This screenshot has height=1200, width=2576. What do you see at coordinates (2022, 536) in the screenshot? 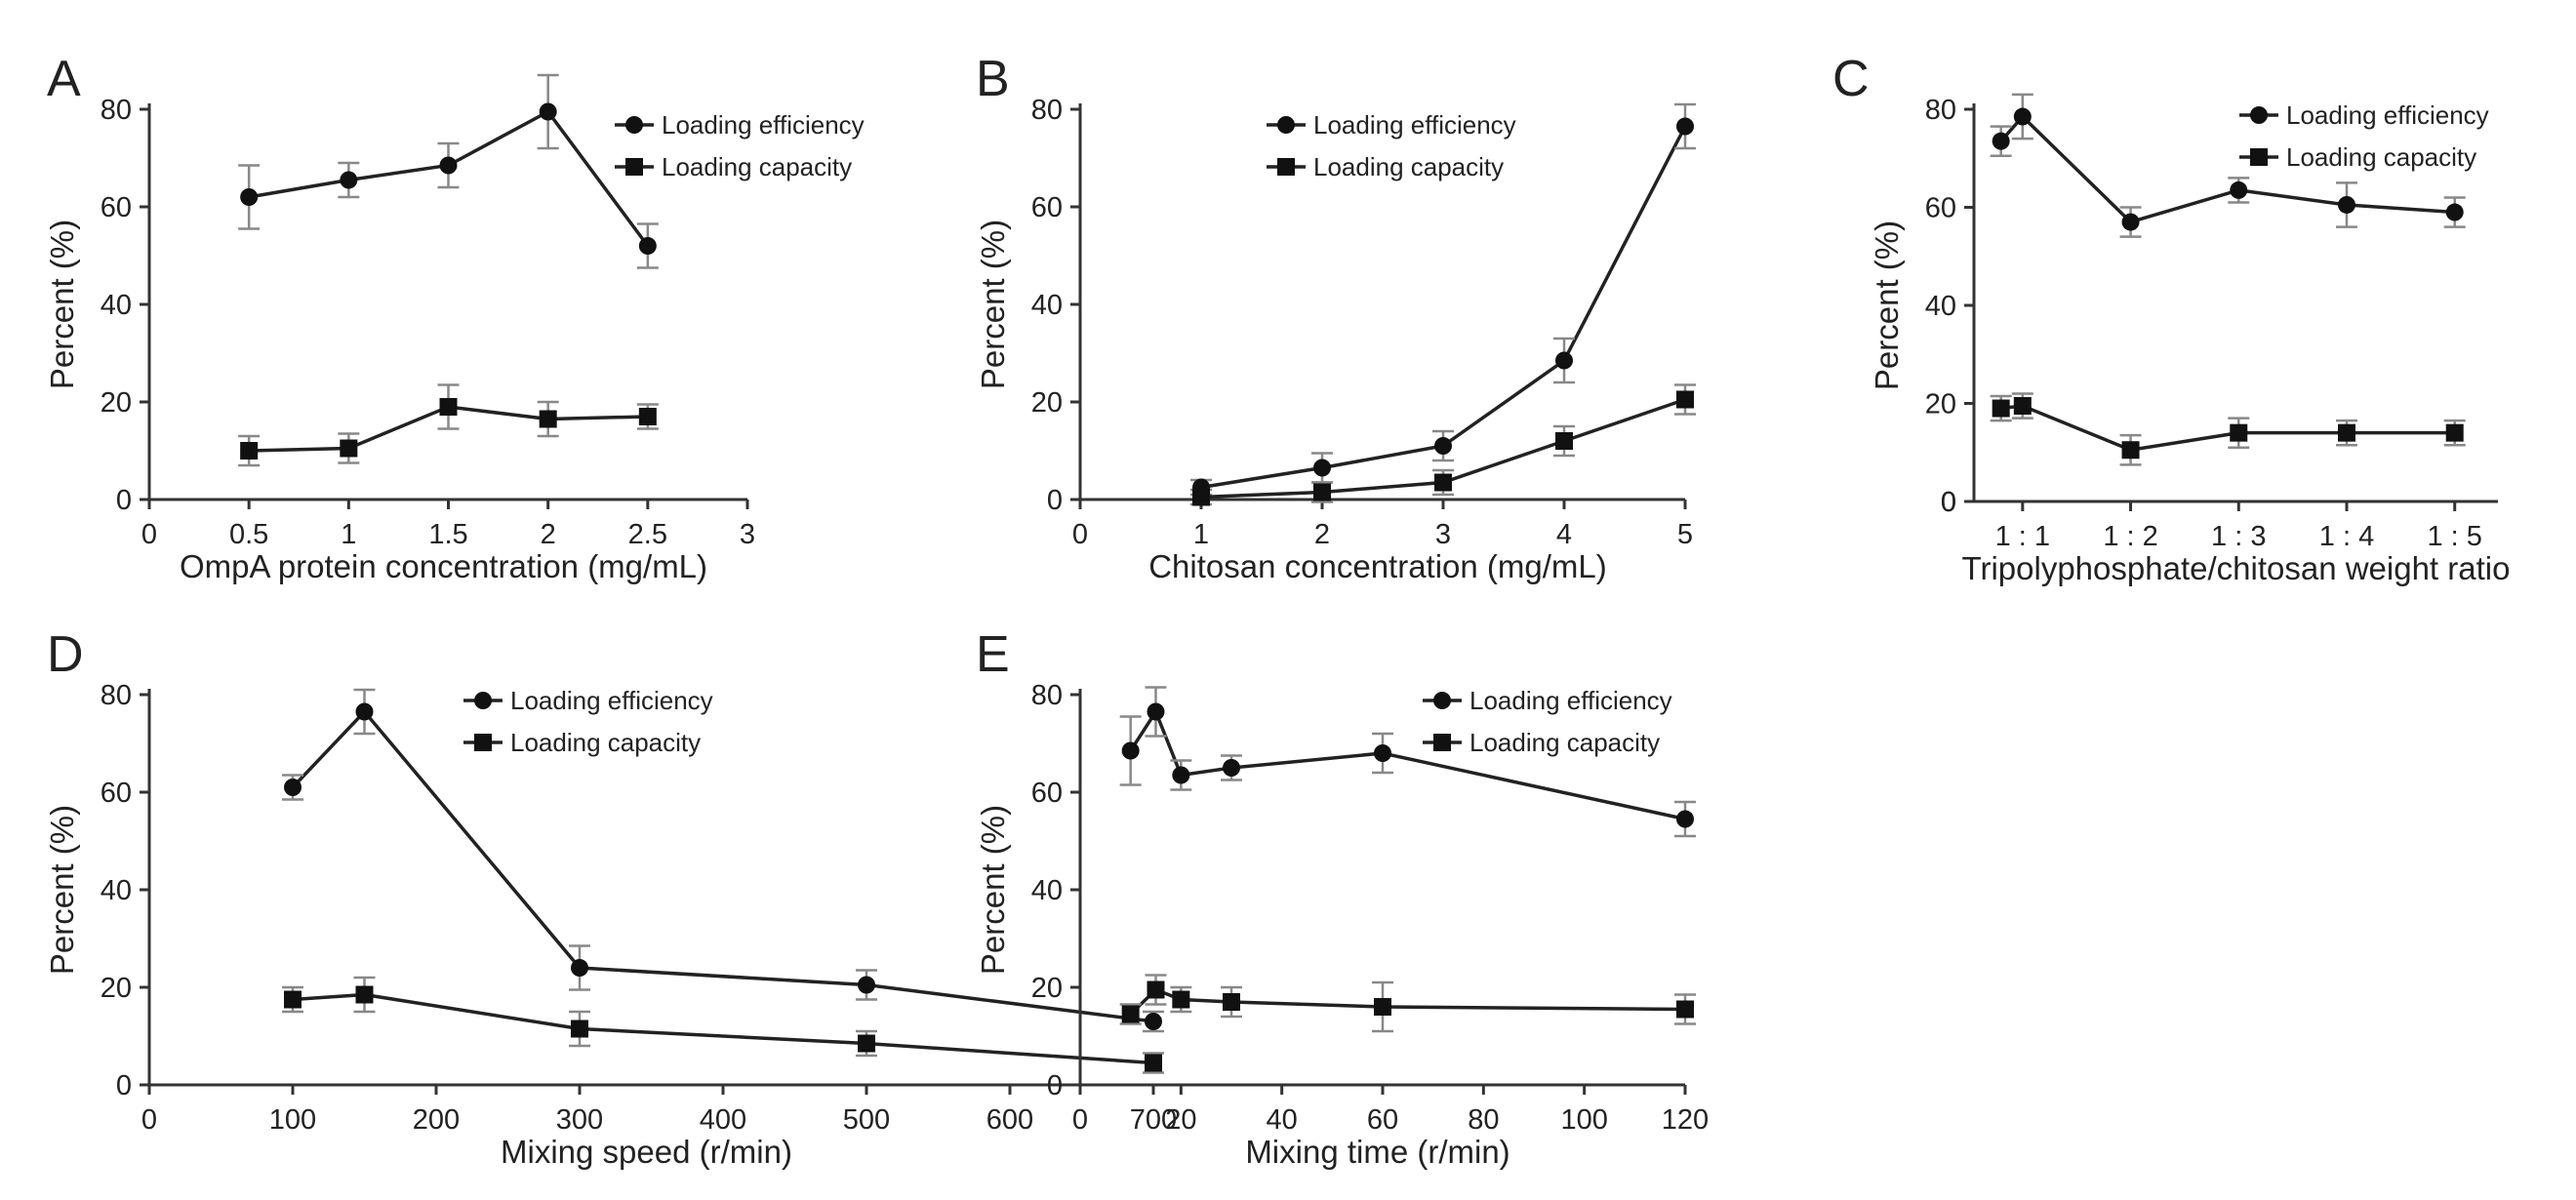
I see `panel-c-x-tick-label: 1` at bounding box center [2022, 536].